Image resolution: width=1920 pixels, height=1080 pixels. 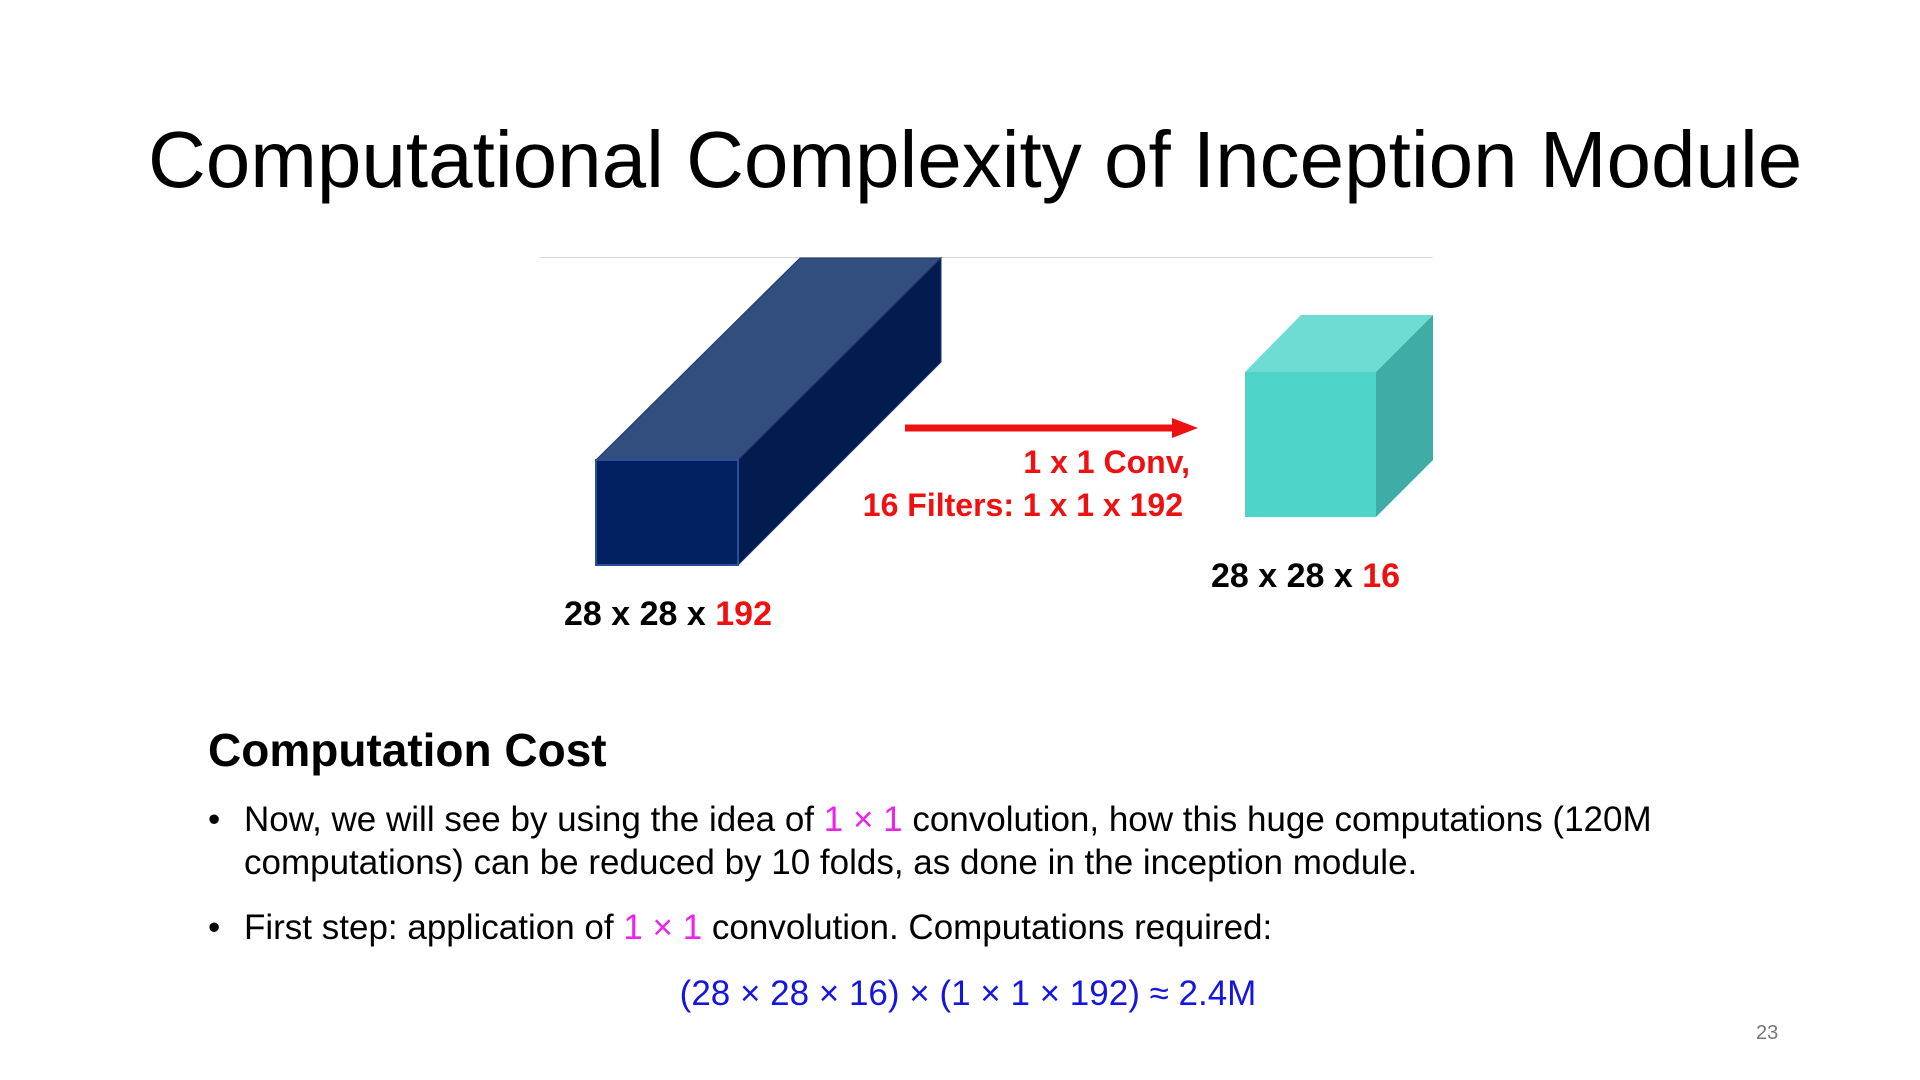 I want to click on input-volume-label: 28 x 28 x 192, so click(x=668, y=614).